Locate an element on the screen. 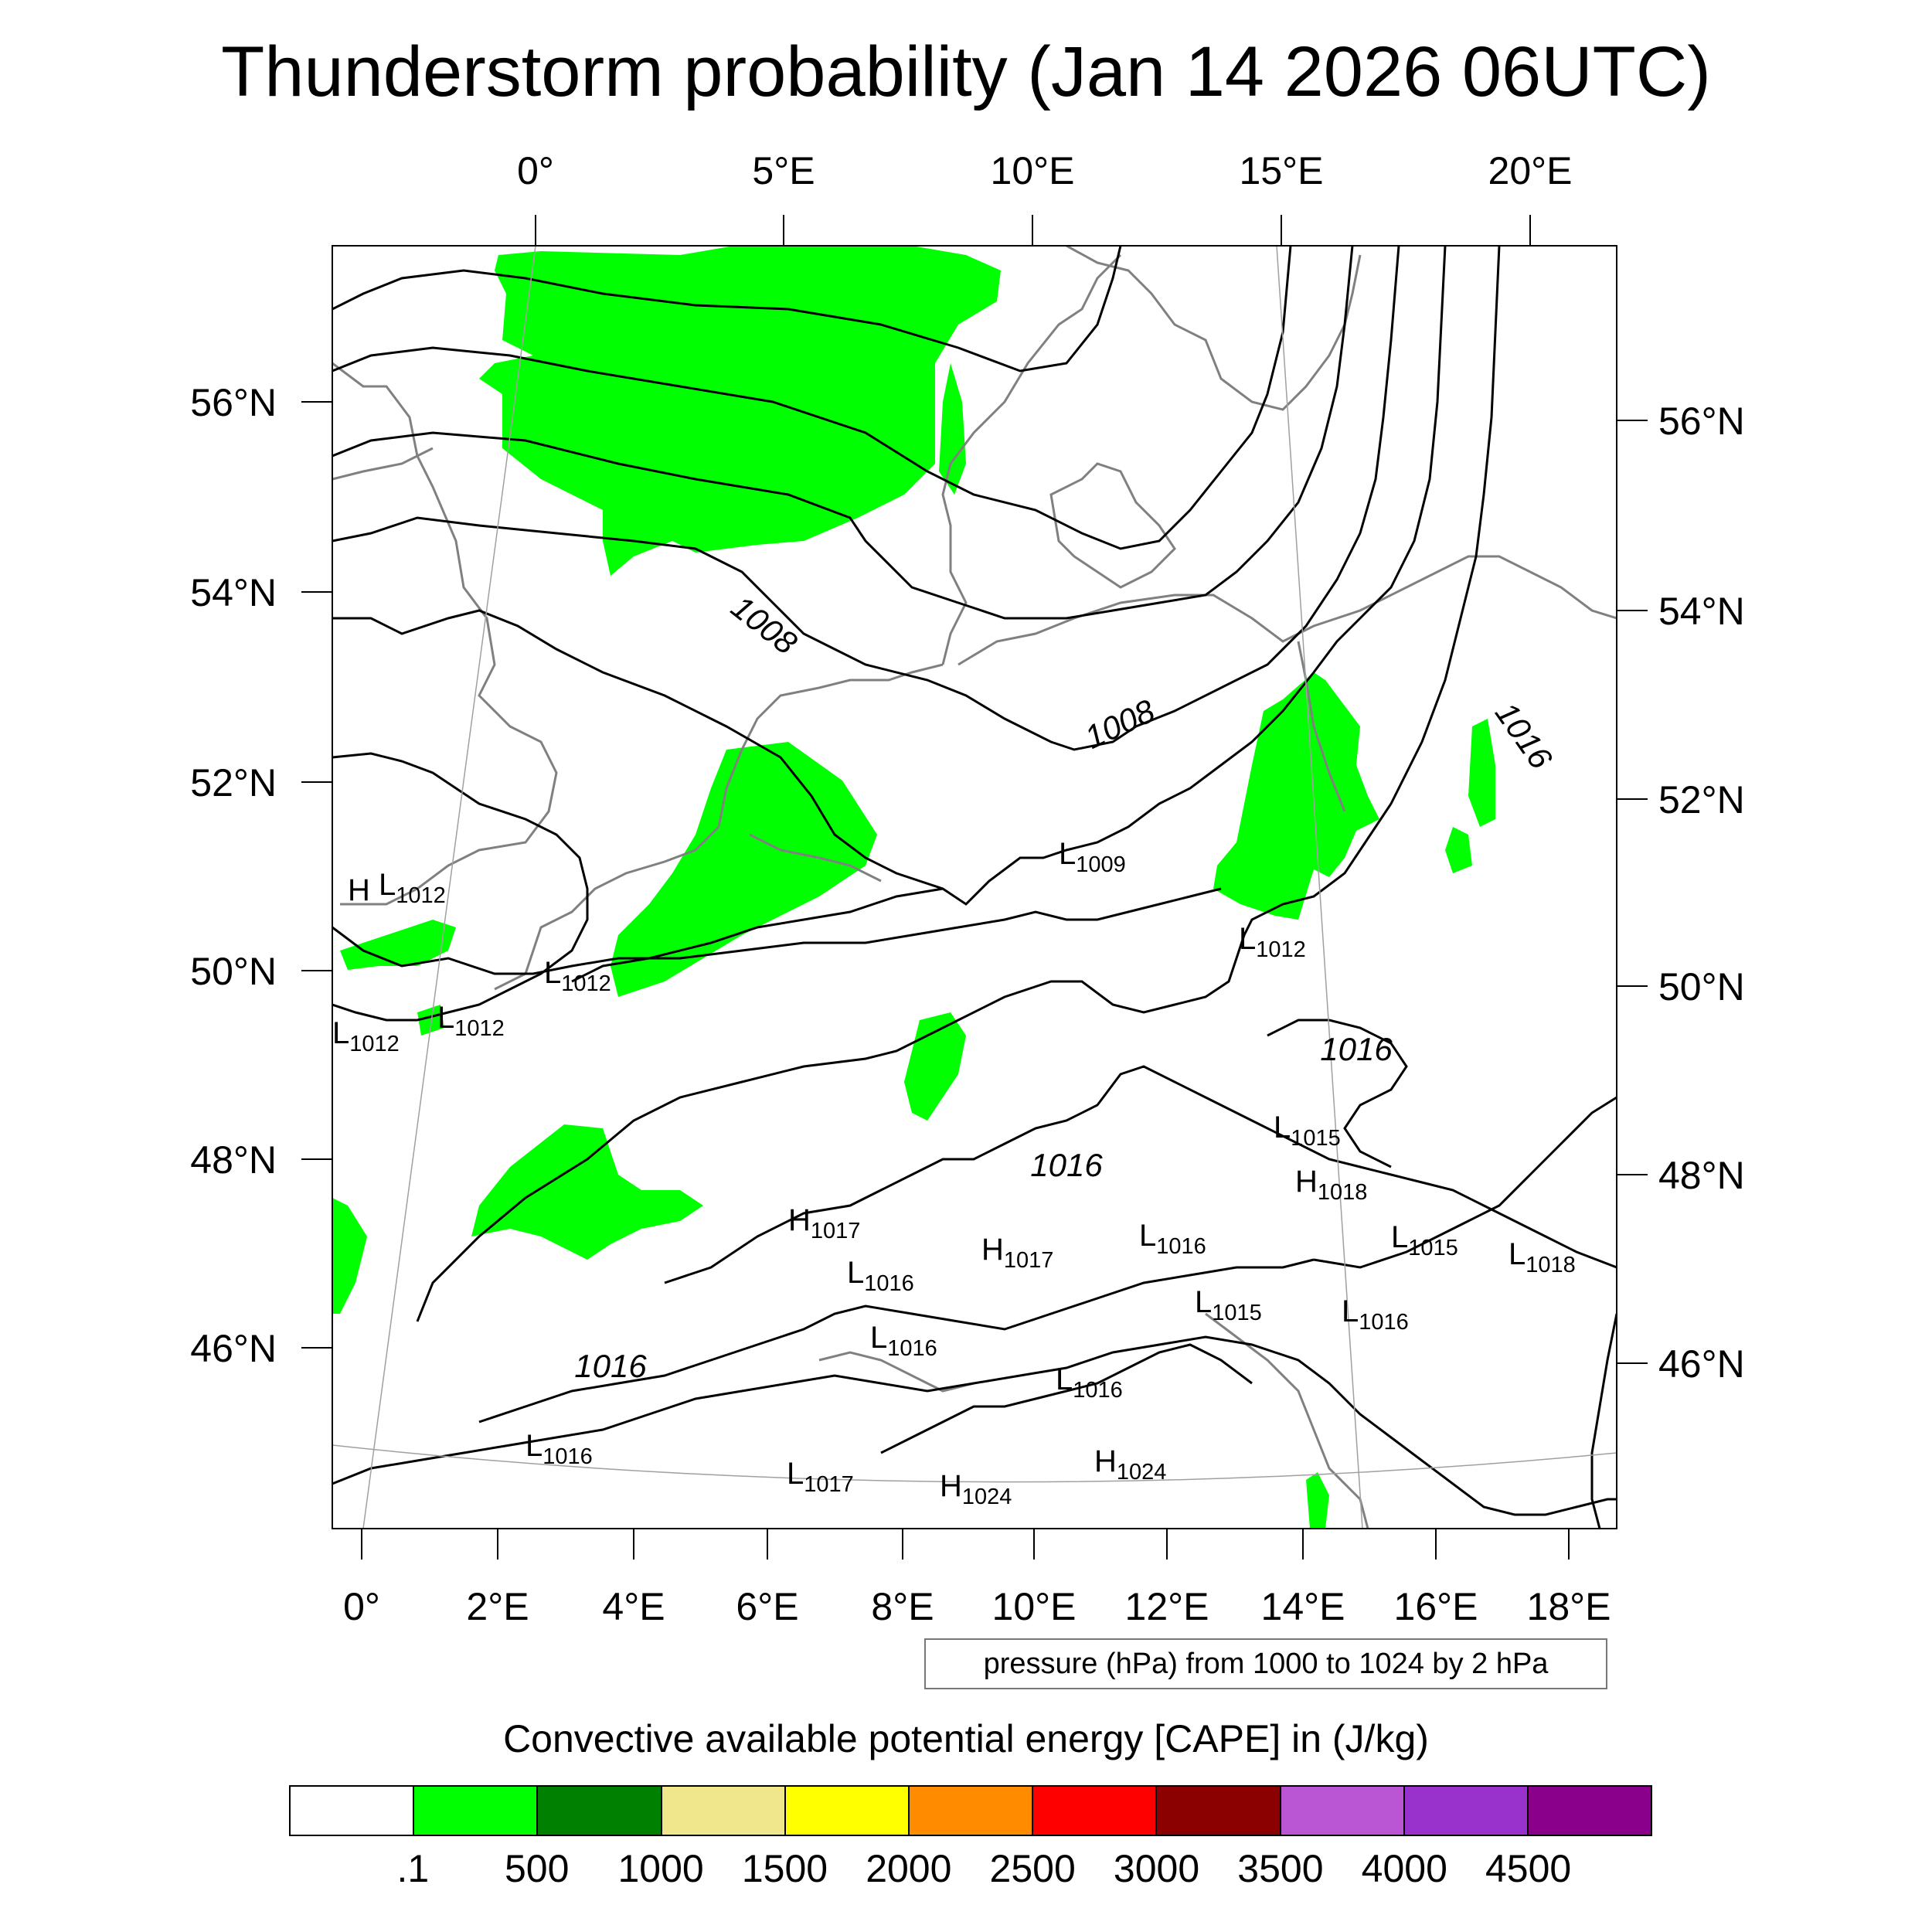 Image resolution: width=1932 pixels, height=1932 pixels. left-lat-label: 48°N is located at coordinates (234, 1160).